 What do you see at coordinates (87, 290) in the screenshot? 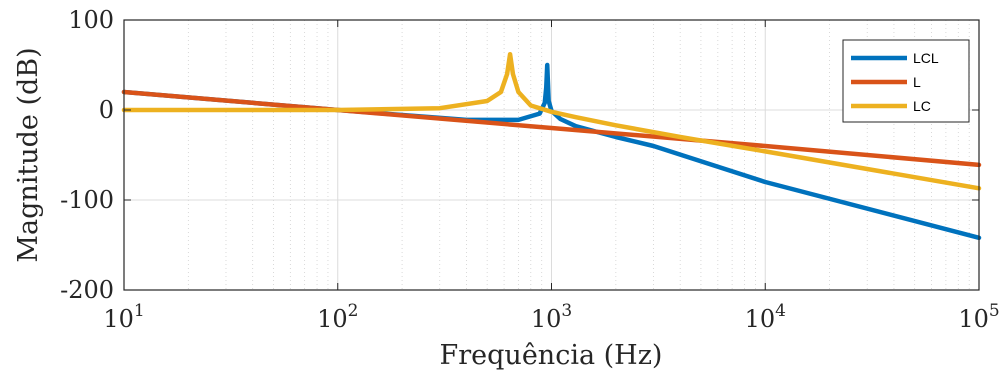
I see `y-tick-label: -200` at bounding box center [87, 290].